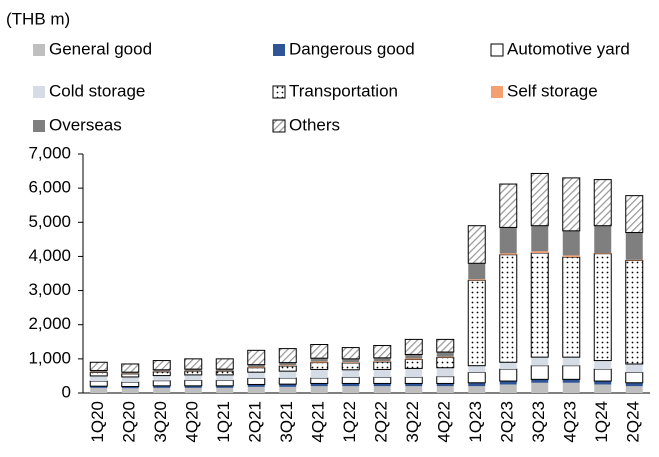  What do you see at coordinates (552, 90) in the screenshot?
I see `legend-label: Self storage` at bounding box center [552, 90].